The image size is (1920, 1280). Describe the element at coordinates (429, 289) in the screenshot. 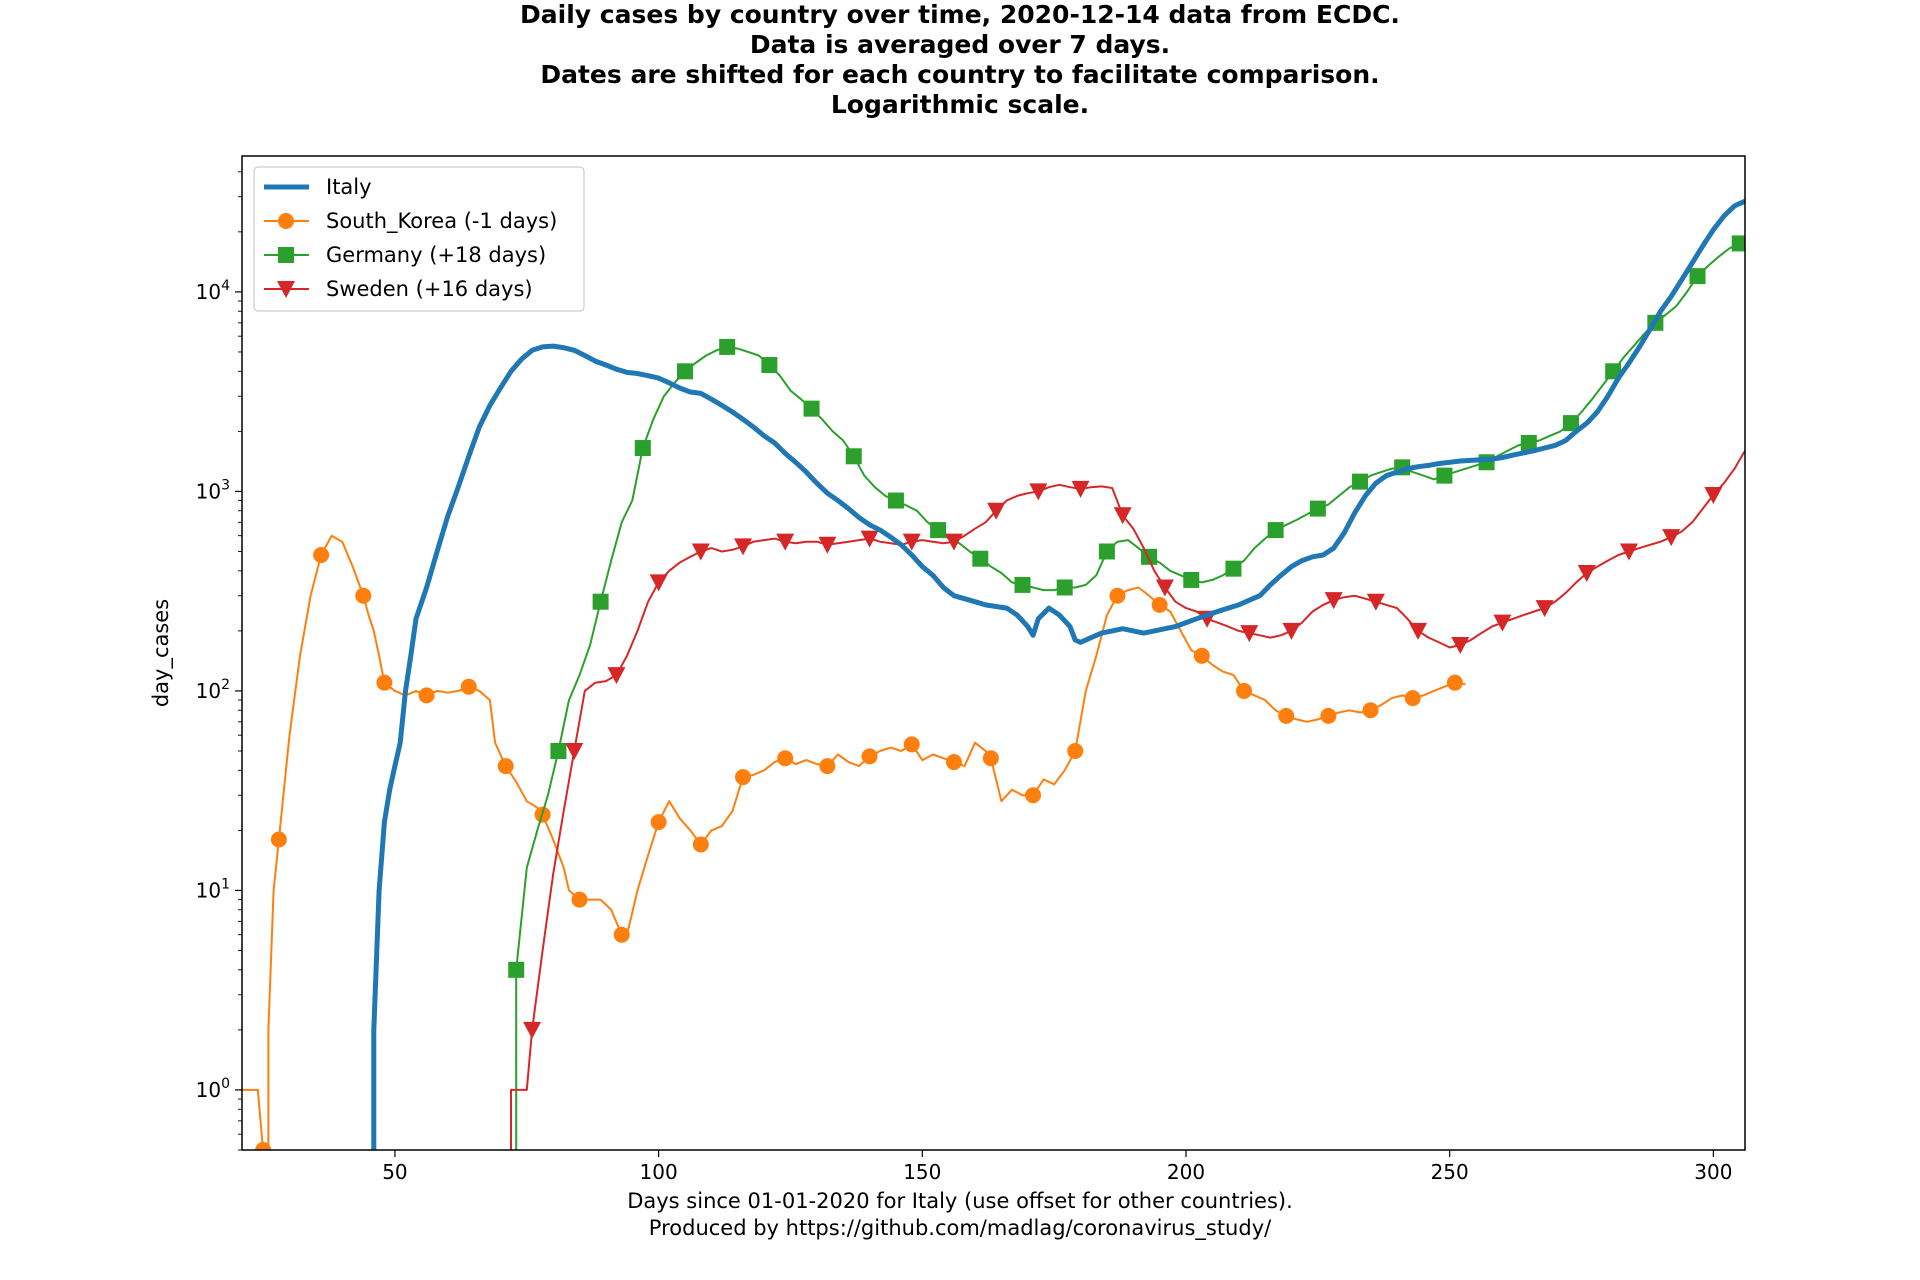

I see `legend-label: Sweden (+16 days)` at that location.